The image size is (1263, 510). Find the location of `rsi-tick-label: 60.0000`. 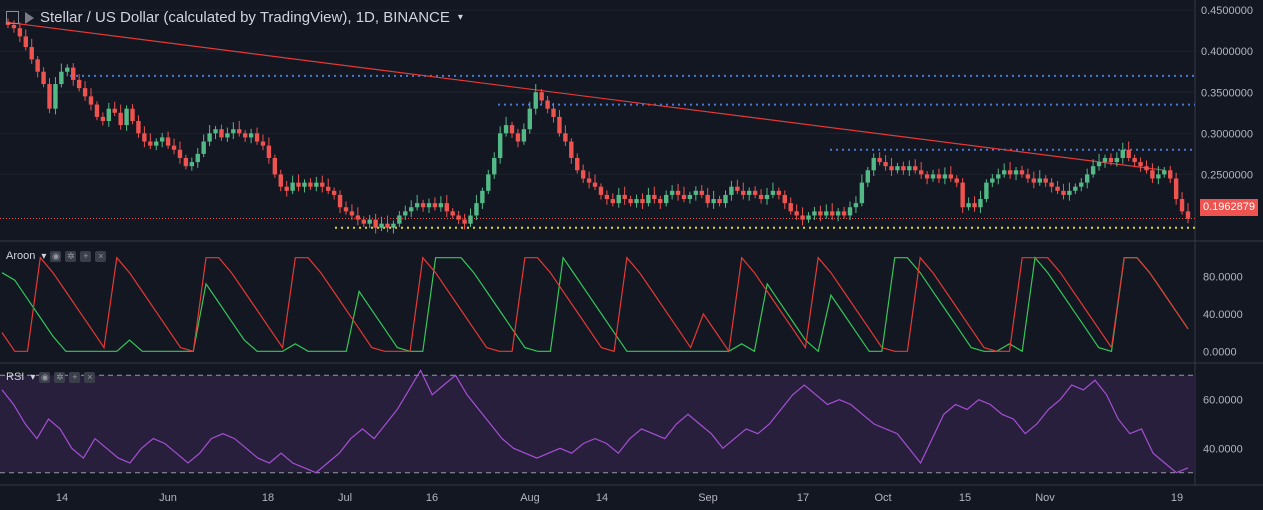

rsi-tick-label: 60.0000 is located at coordinates (1223, 401).